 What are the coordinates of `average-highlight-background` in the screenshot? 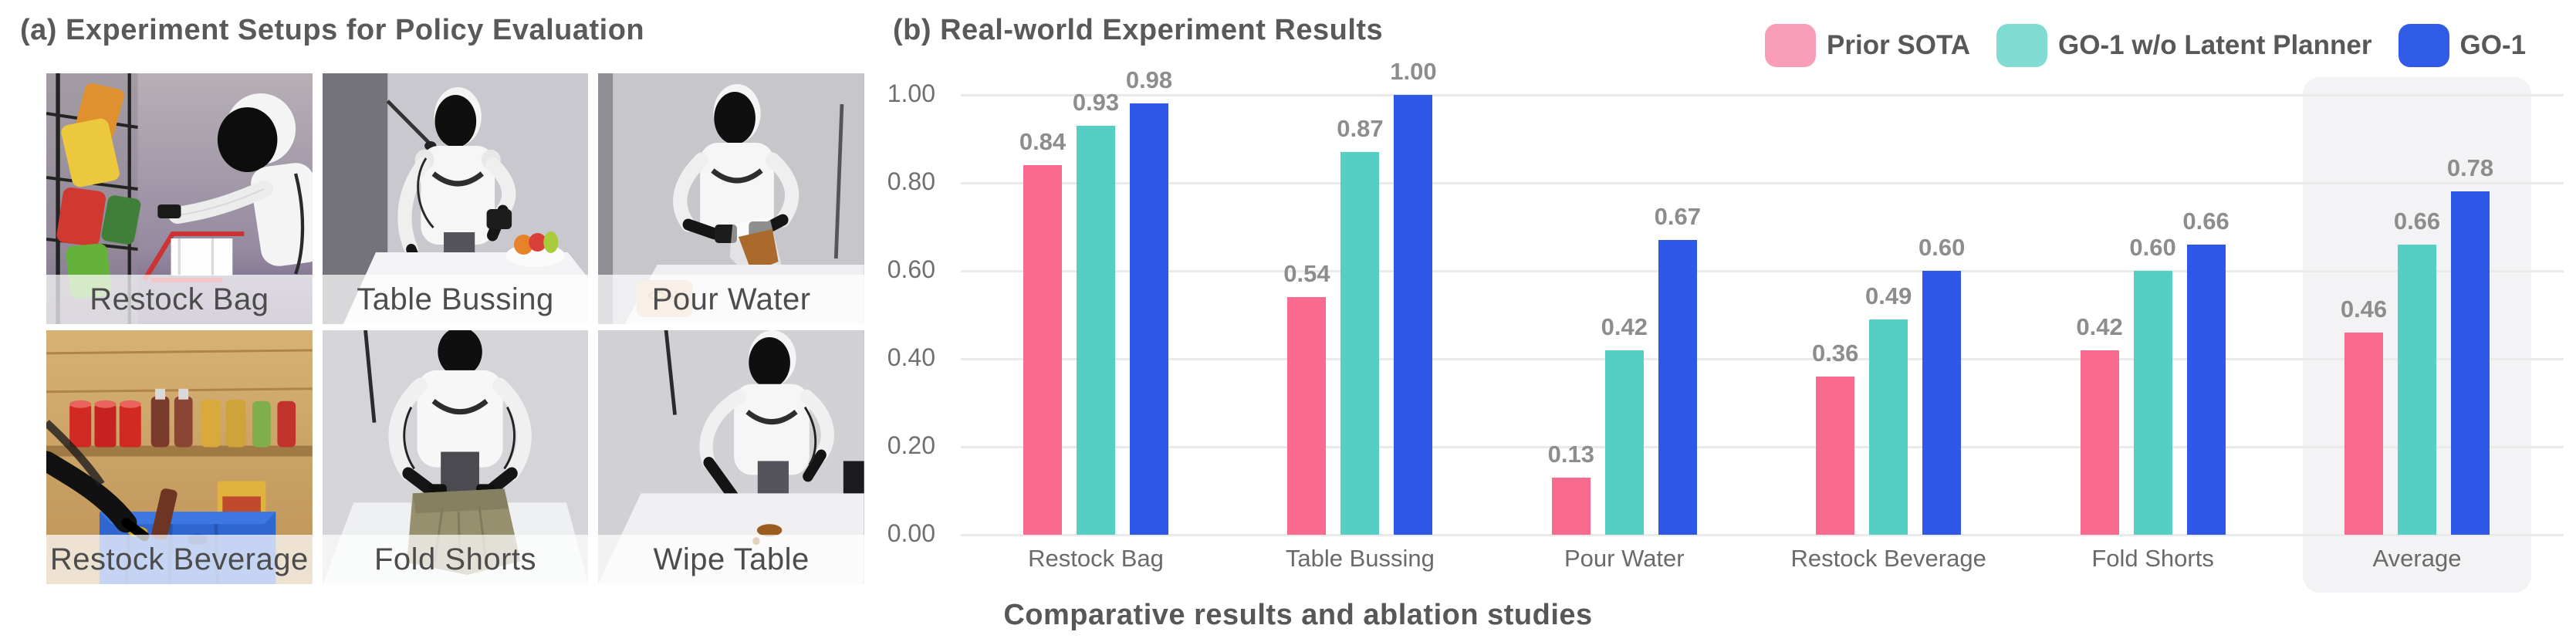 It's located at (2417, 335).